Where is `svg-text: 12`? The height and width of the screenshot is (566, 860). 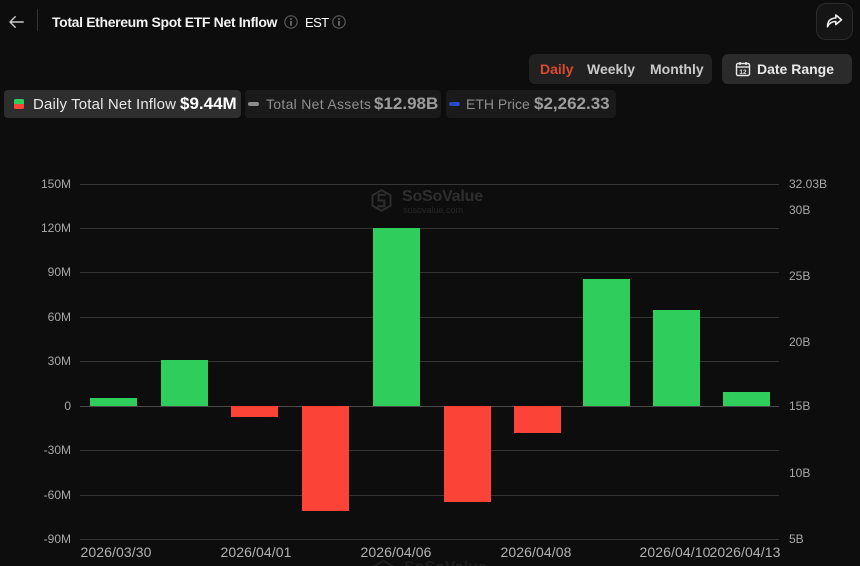
svg-text: 12 is located at coordinates (743, 72).